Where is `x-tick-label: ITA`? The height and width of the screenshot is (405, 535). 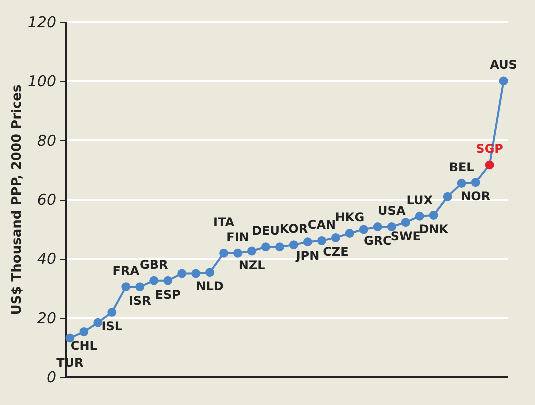
x-tick-label: ITA is located at coordinates (225, 222).